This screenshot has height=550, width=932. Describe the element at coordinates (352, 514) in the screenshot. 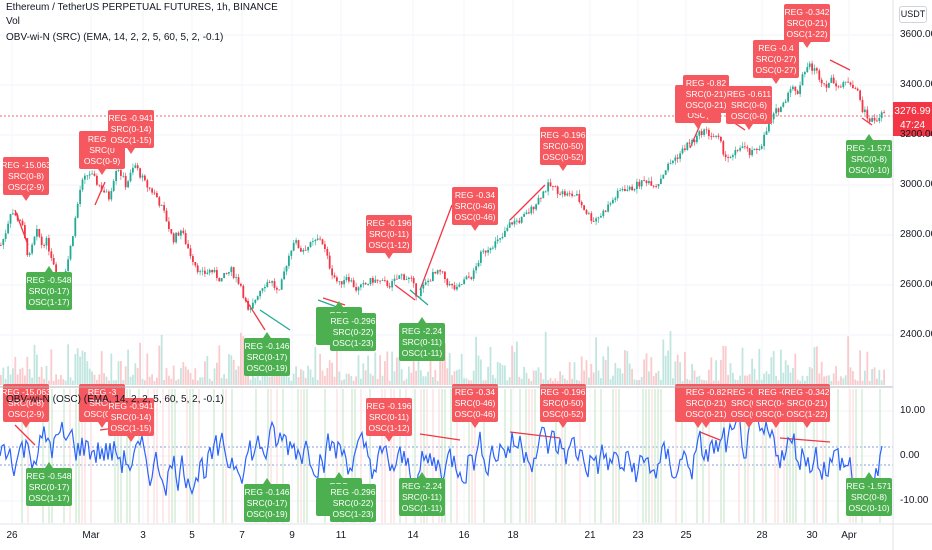

I see `annotation-text: OSC(1-23)` at that location.